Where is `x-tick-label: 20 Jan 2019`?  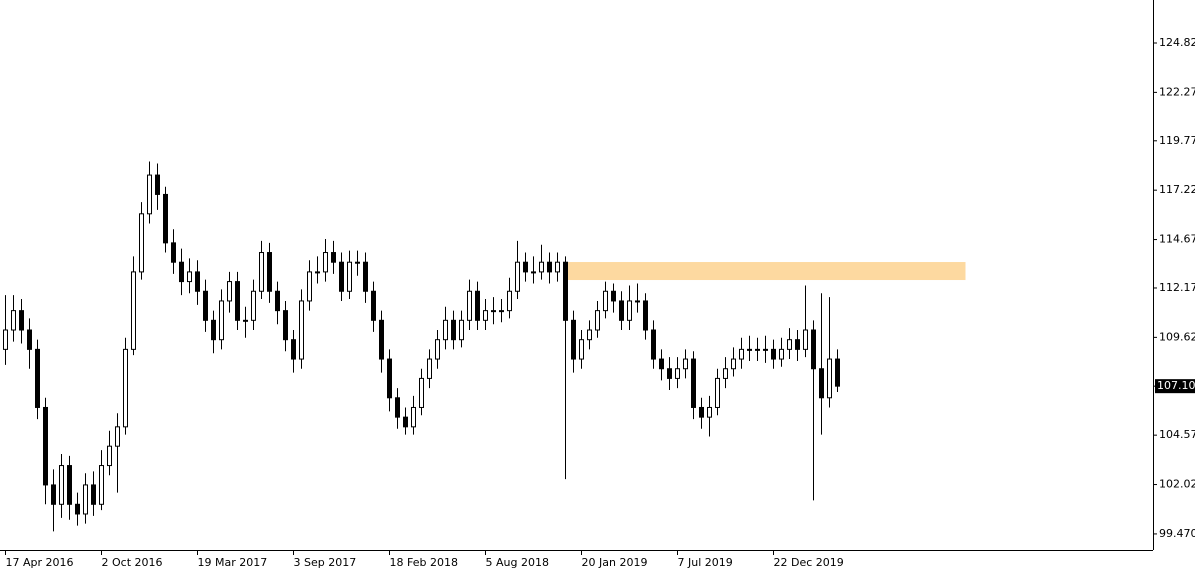
x-tick-label: 20 Jan 2019 is located at coordinates (615, 562).